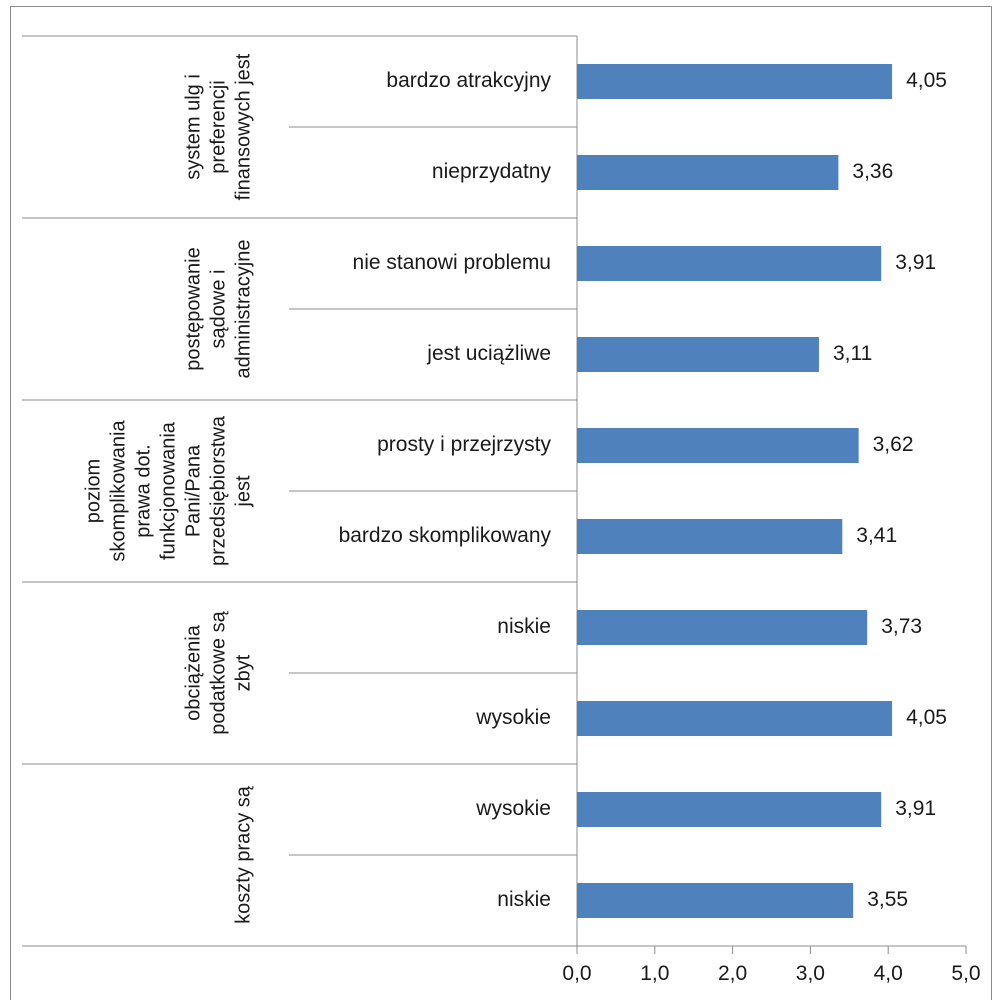  What do you see at coordinates (218, 490) in the screenshot?
I see `group-label: przedsiębiorstwa` at bounding box center [218, 490].